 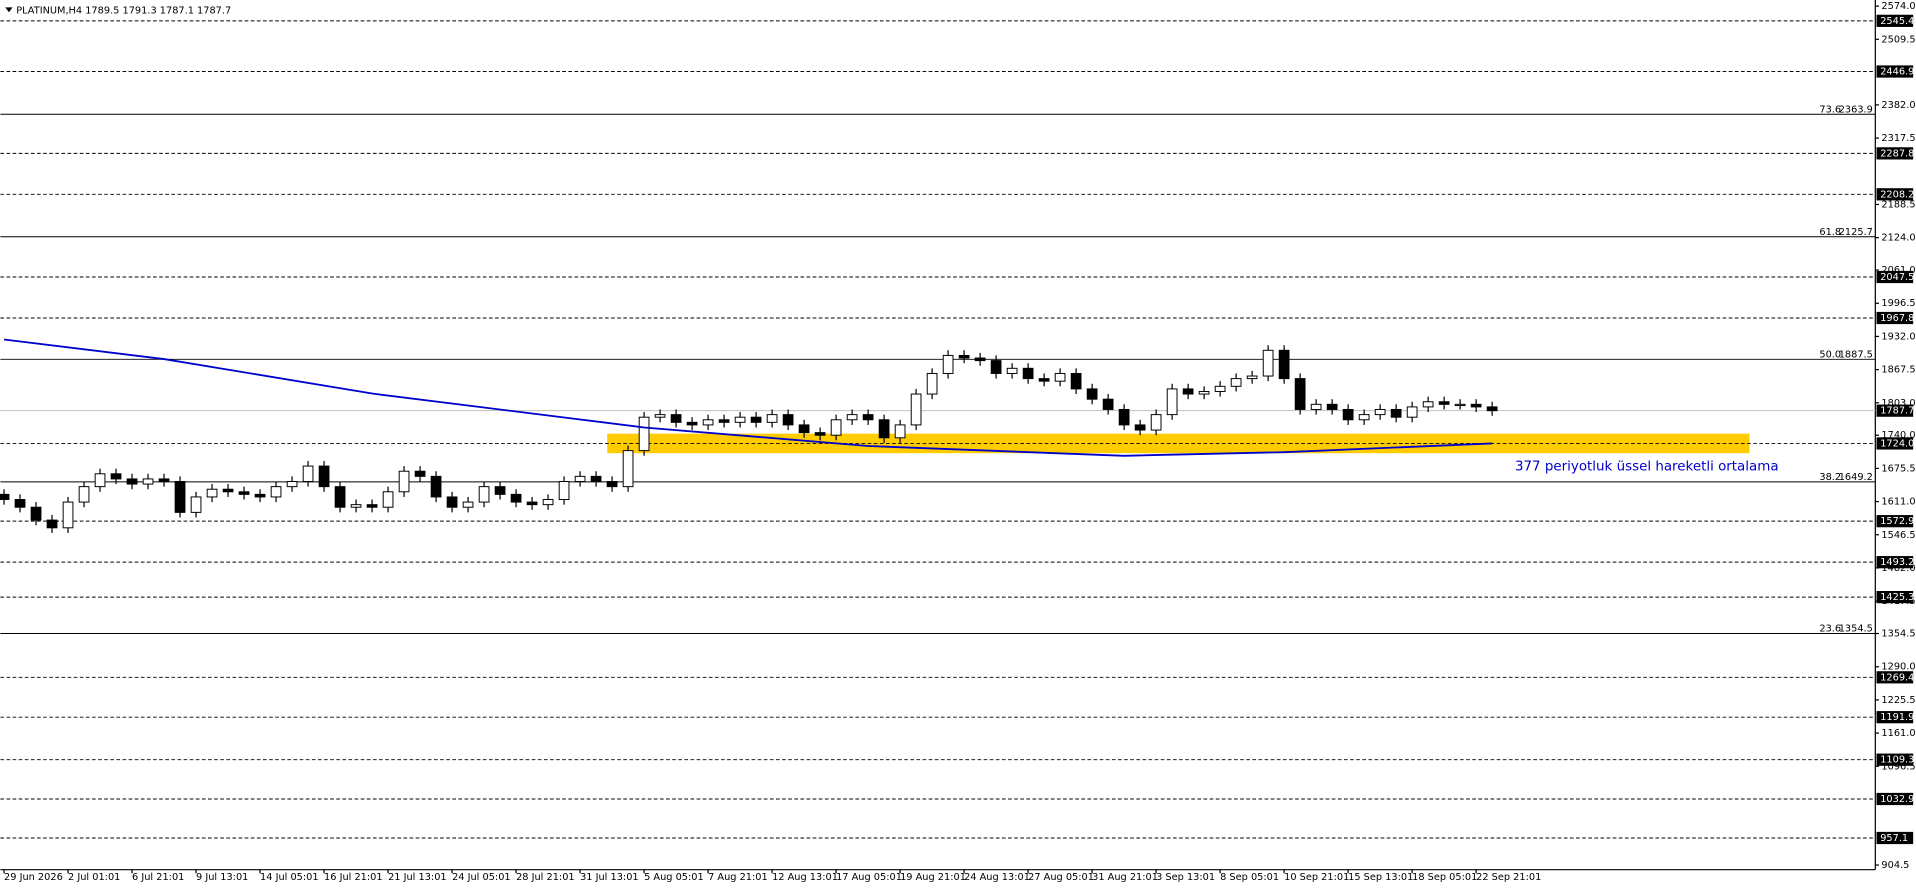 What do you see at coordinates (1830, 477) in the screenshot?
I see `fib-level: 38.2` at bounding box center [1830, 477].